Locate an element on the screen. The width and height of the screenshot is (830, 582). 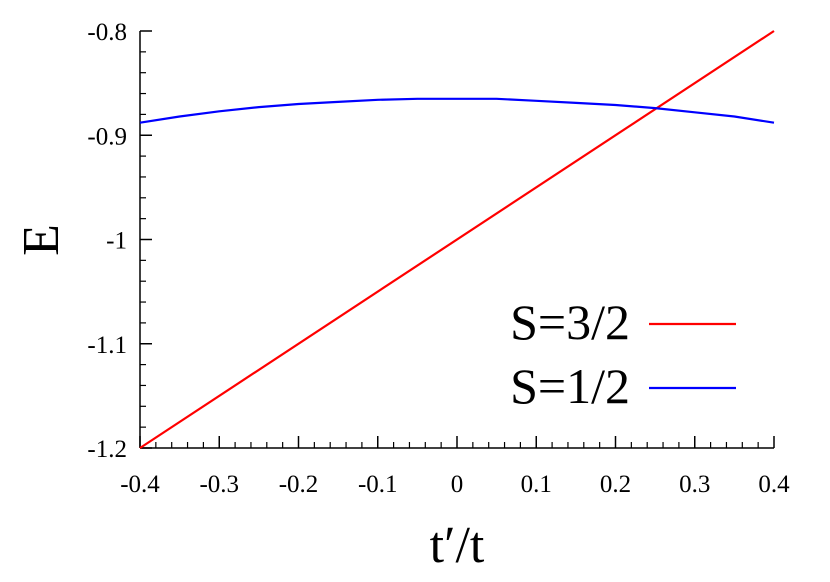
x-tick-label: -0.4 is located at coordinates (140, 484).